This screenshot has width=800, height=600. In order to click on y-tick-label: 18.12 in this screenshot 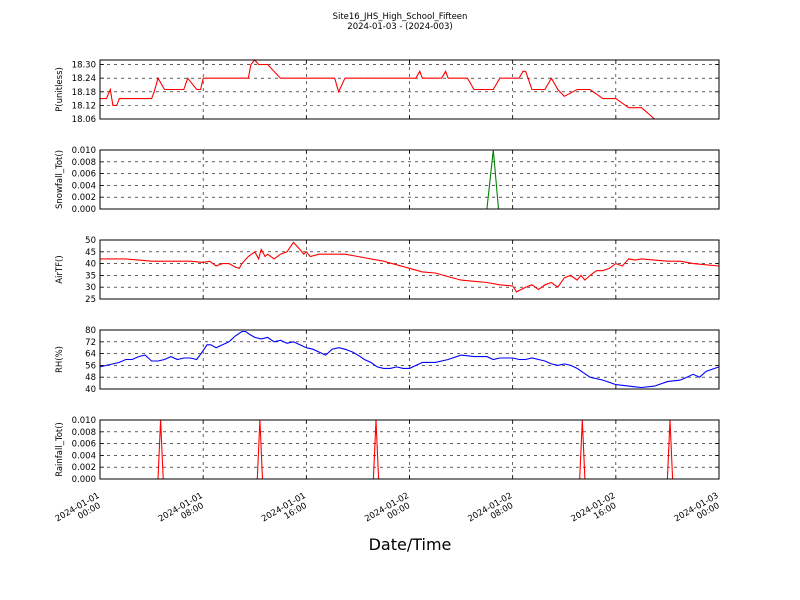, I will do `click(84, 106)`.